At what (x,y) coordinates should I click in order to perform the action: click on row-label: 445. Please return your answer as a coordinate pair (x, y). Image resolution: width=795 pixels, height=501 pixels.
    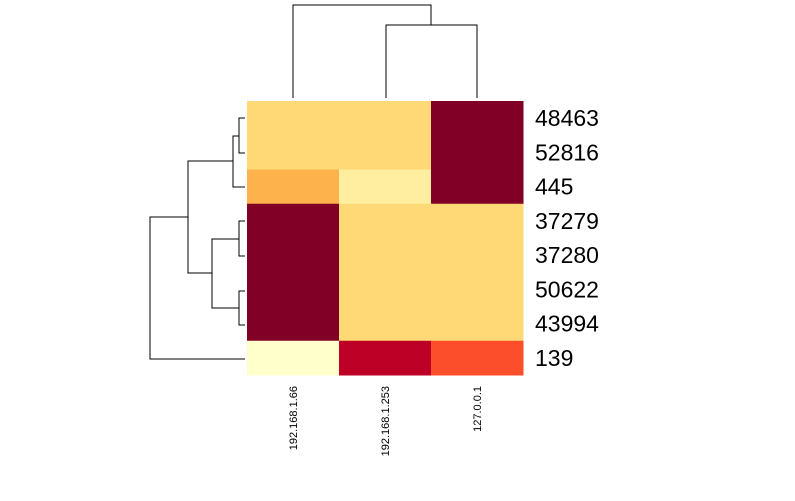
    Looking at the image, I should click on (554, 187).